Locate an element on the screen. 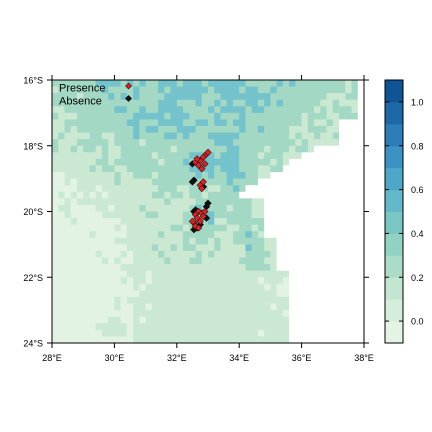 Image resolution: width=432 pixels, height=432 pixels. x-tick-label: 30°E is located at coordinates (115, 358).